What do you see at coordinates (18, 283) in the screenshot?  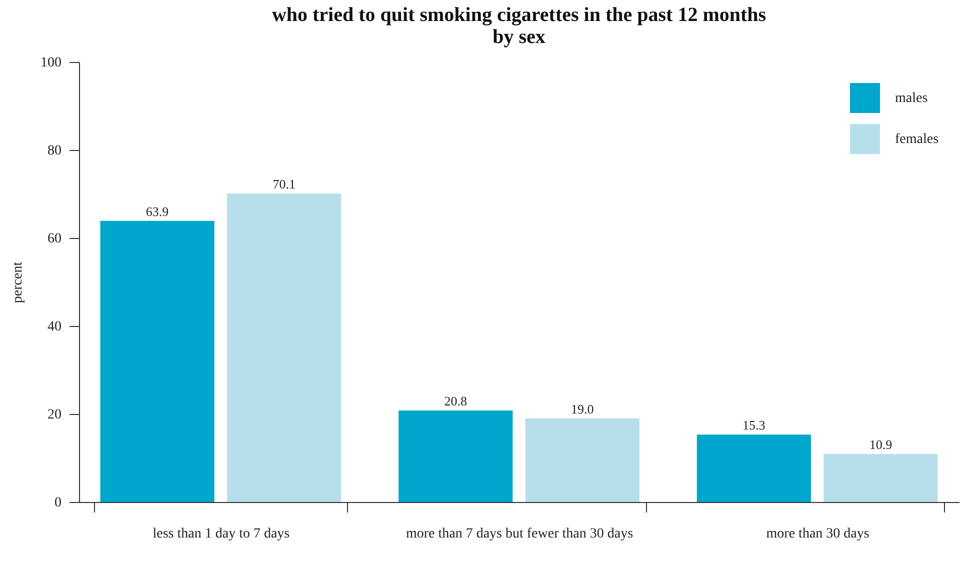 I see `y-axis-title: percent` at bounding box center [18, 283].